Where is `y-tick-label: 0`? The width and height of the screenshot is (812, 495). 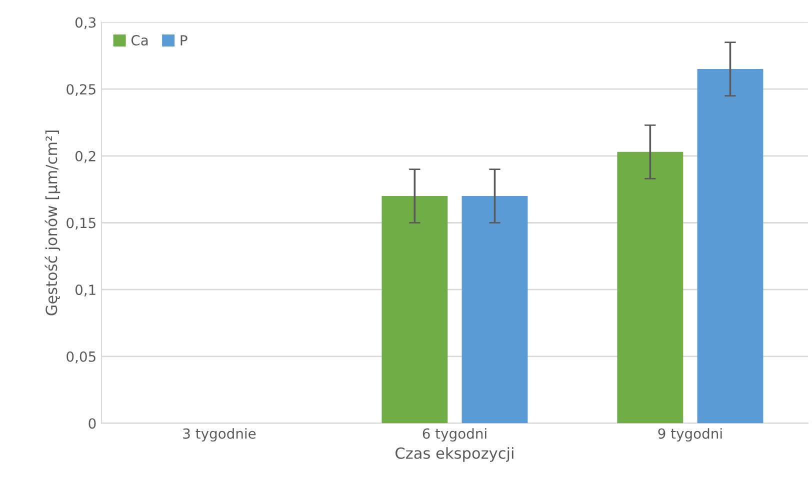 y-tick-label: 0 is located at coordinates (92, 423).